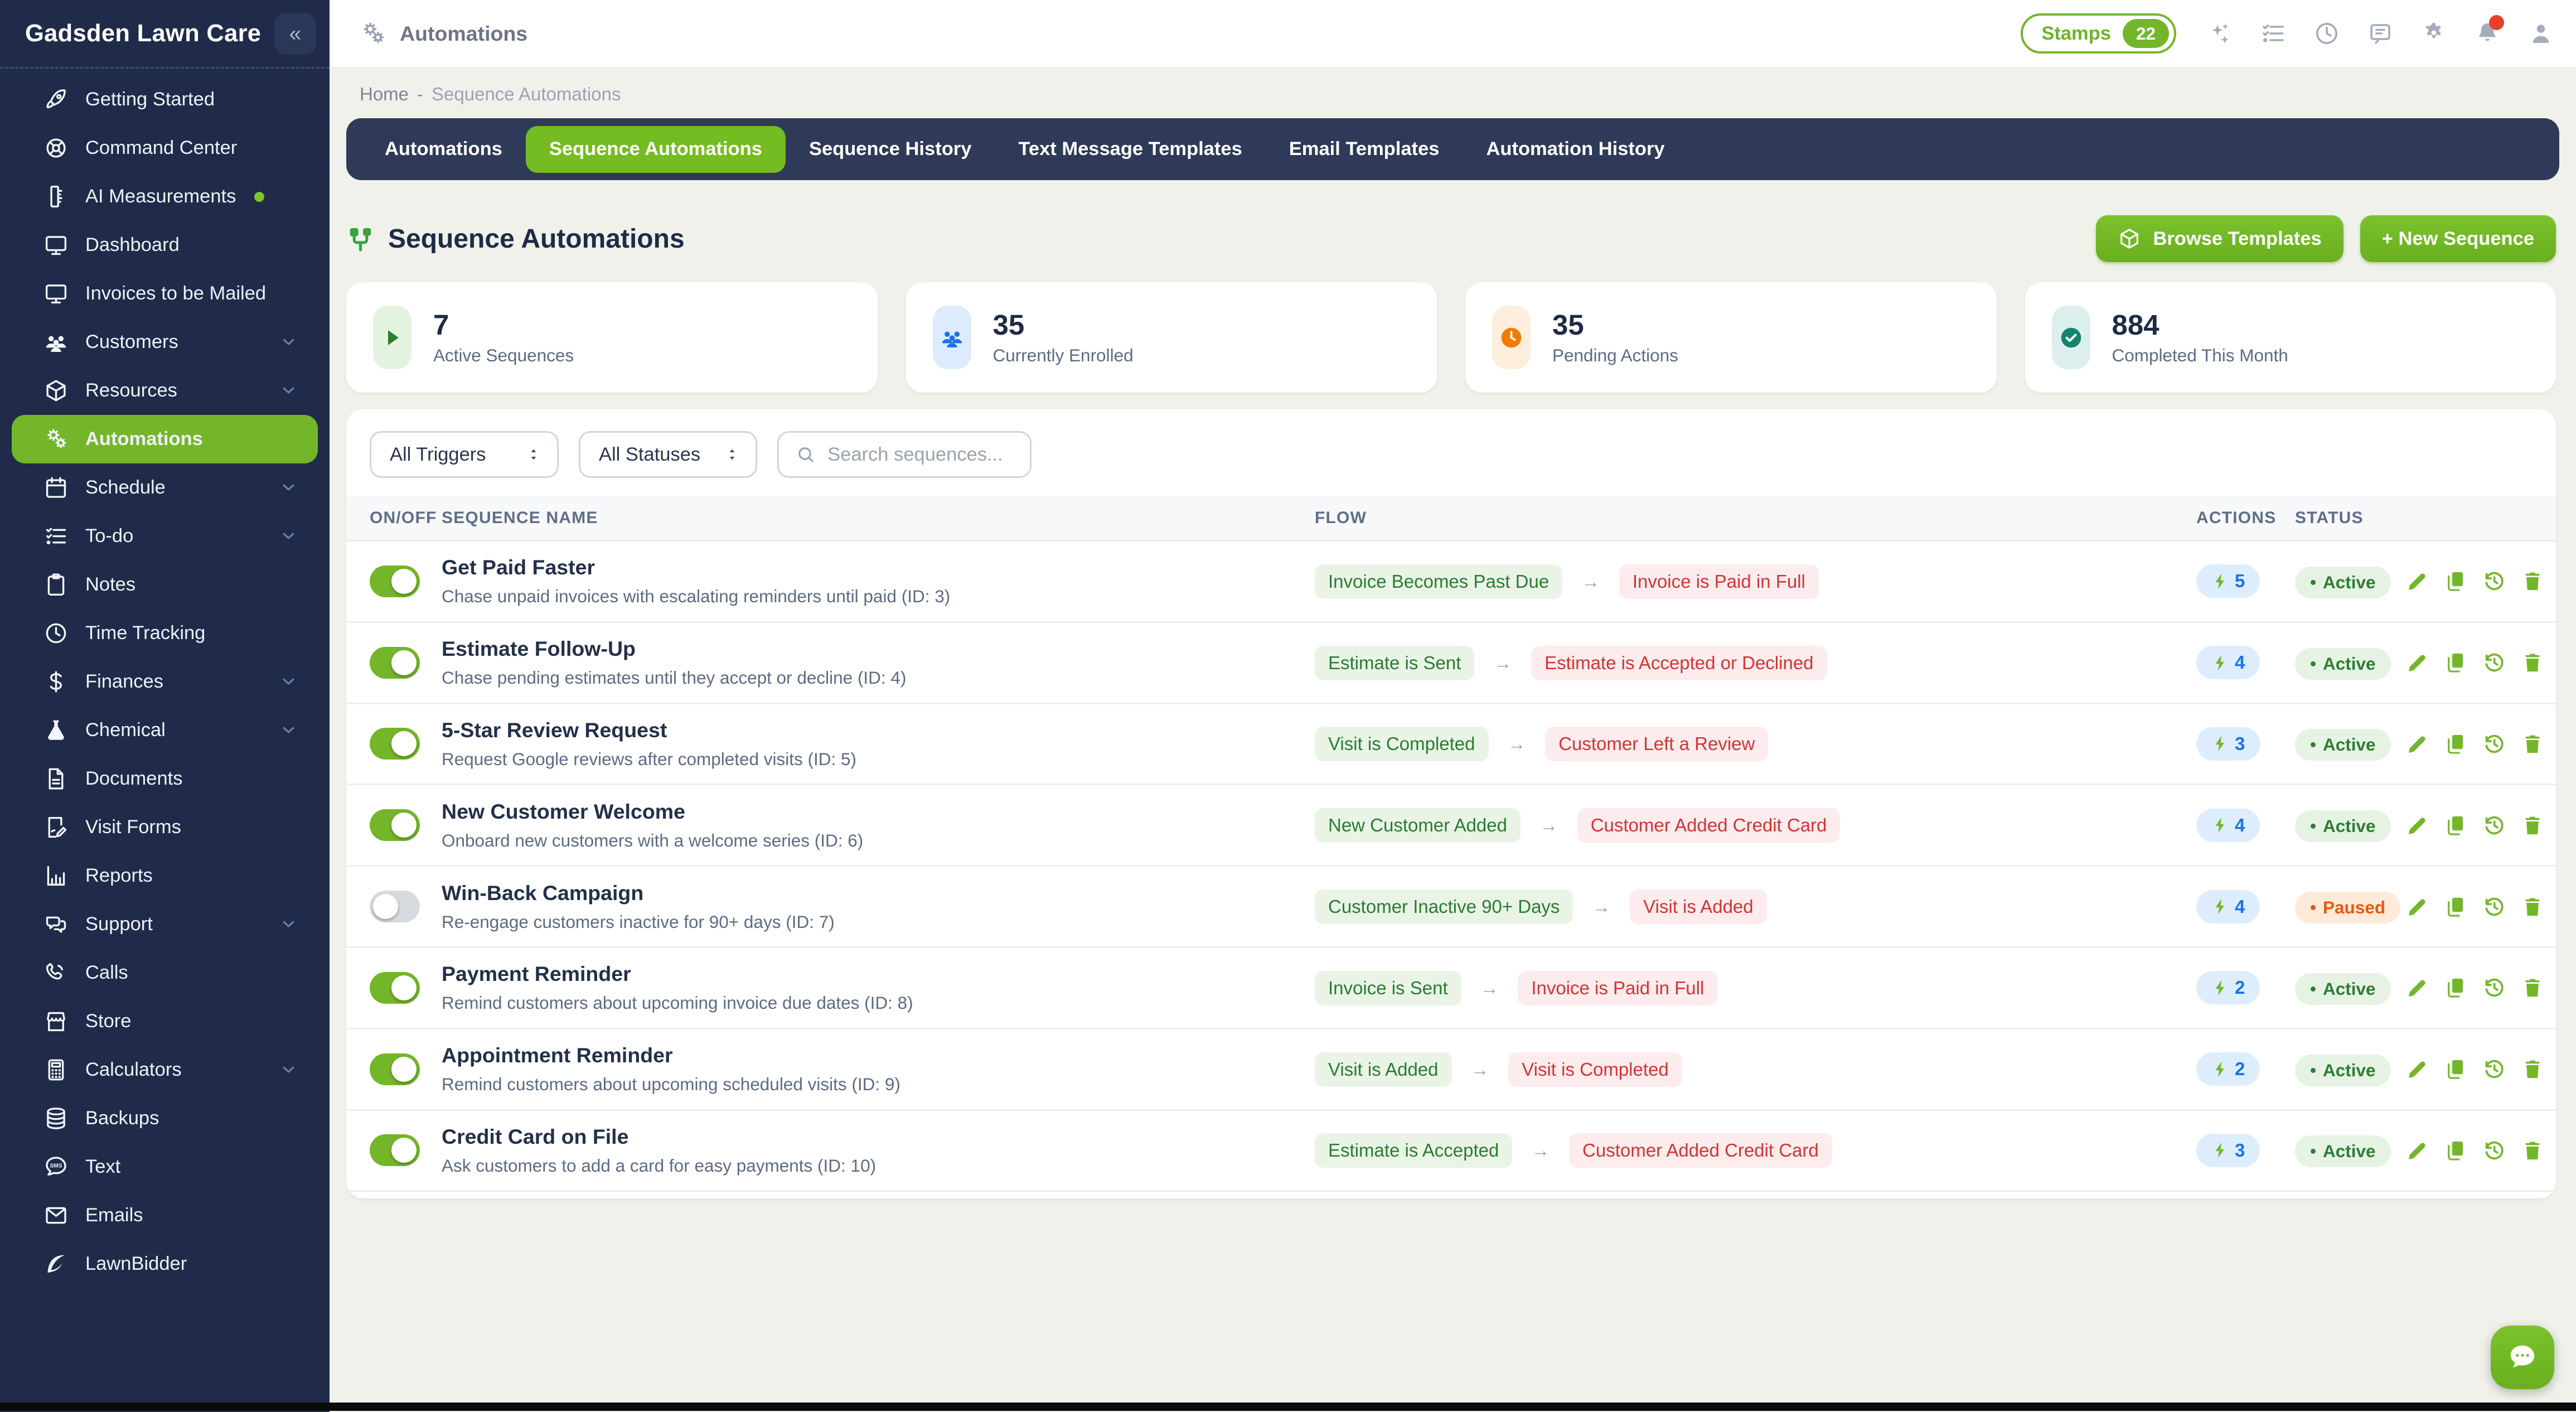  What do you see at coordinates (2343, 826) in the screenshot?
I see `status-badge: •Active` at bounding box center [2343, 826].